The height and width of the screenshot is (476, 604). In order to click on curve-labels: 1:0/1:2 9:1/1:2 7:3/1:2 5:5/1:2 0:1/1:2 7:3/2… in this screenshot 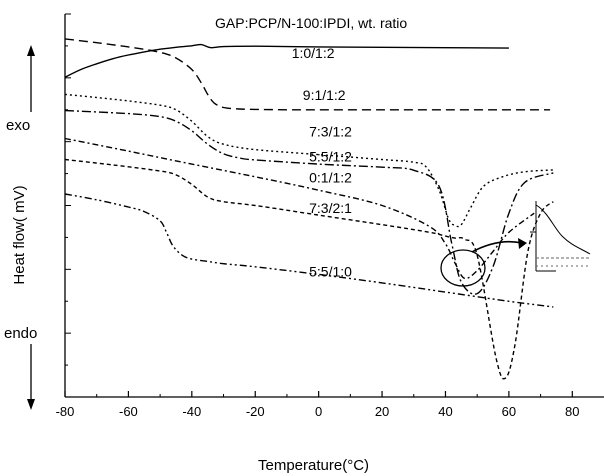, I will do `click(322, 162)`.